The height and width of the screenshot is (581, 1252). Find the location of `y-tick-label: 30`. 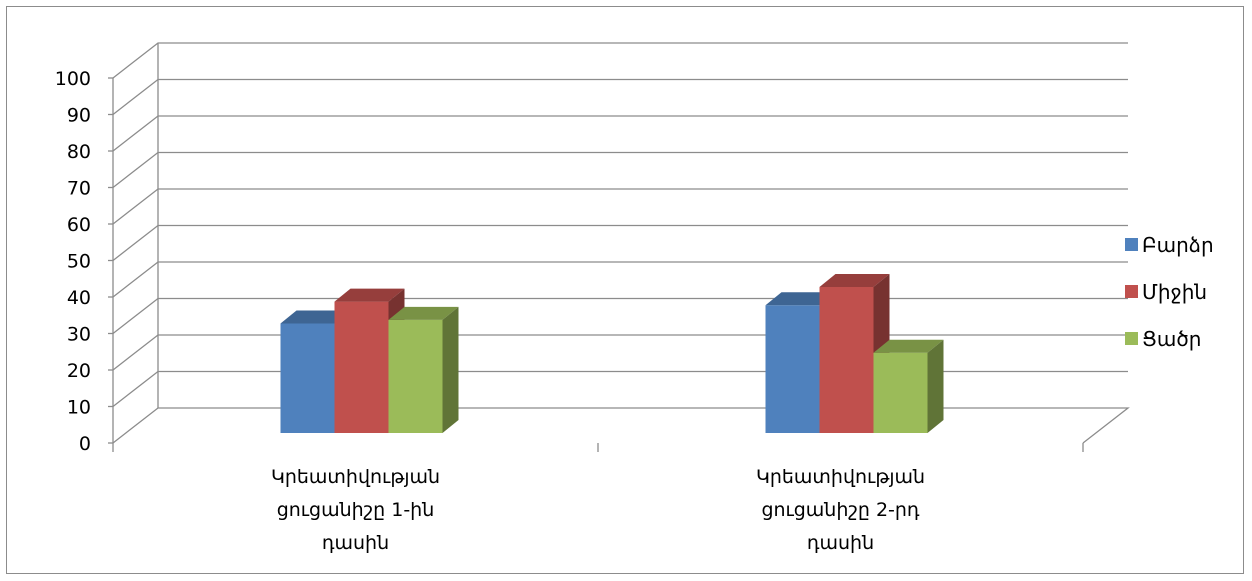

y-tick-label: 30 is located at coordinates (79, 335).